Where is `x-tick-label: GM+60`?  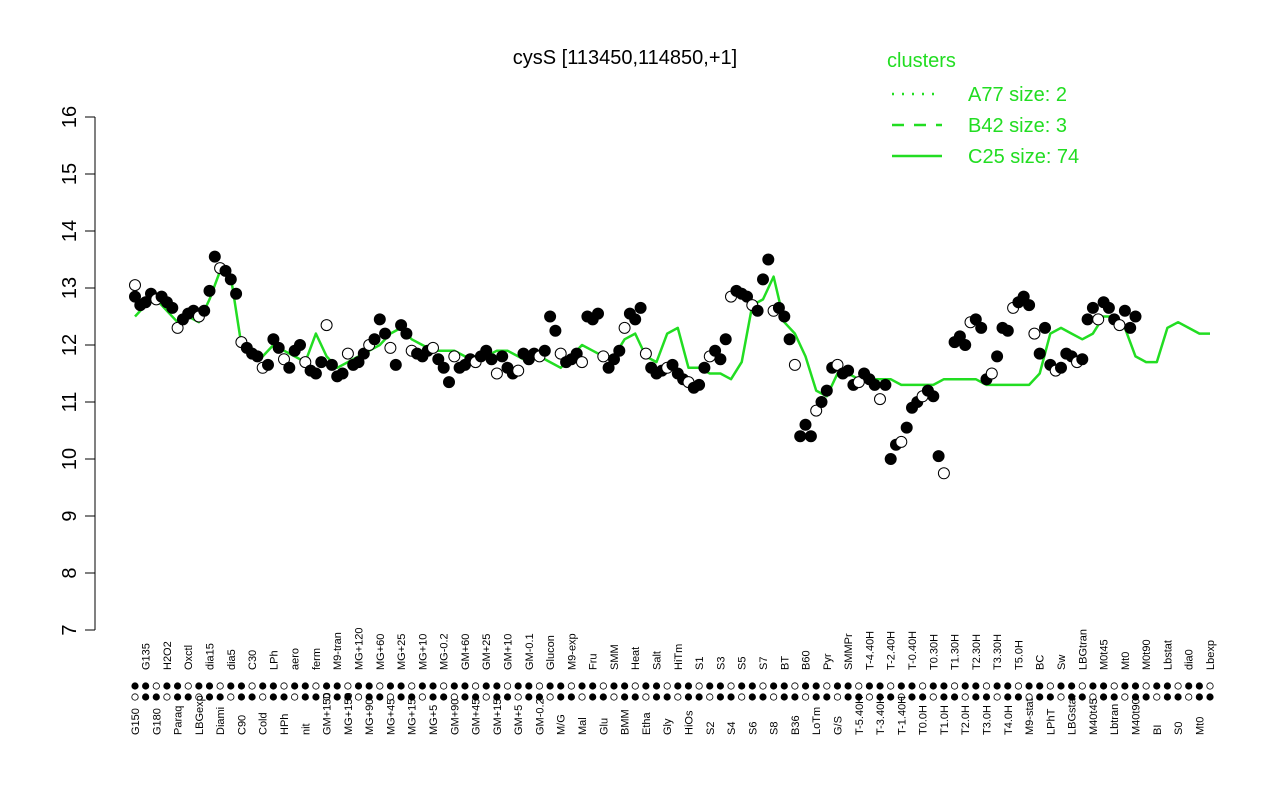 x-tick-label: GM+60 is located at coordinates (466, 652).